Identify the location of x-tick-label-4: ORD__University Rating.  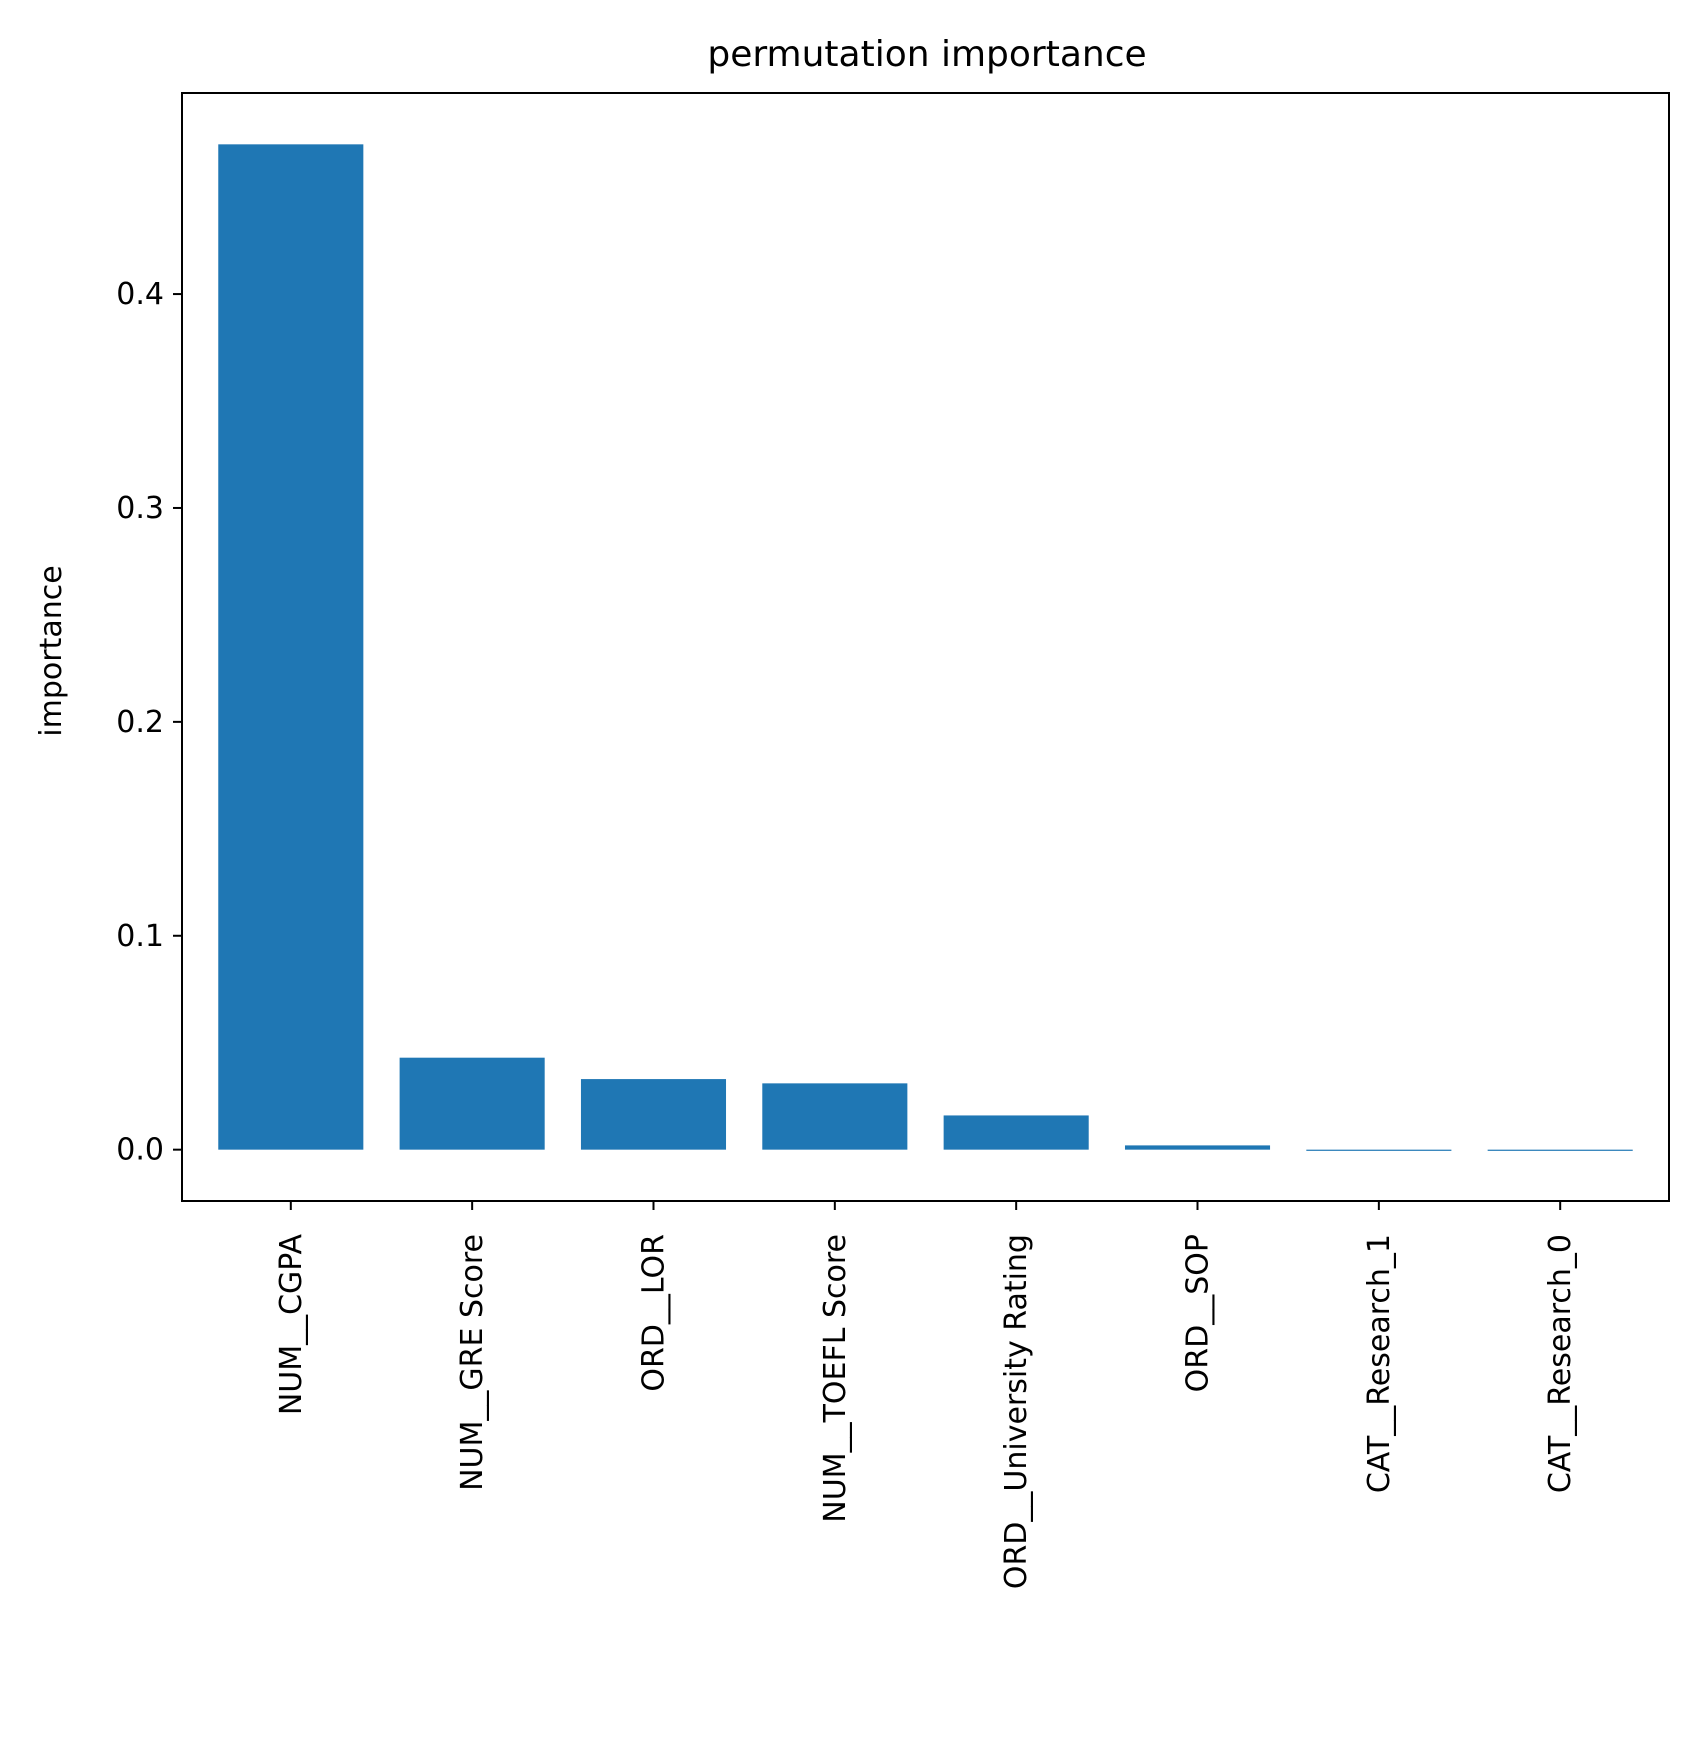
(1016, 1411).